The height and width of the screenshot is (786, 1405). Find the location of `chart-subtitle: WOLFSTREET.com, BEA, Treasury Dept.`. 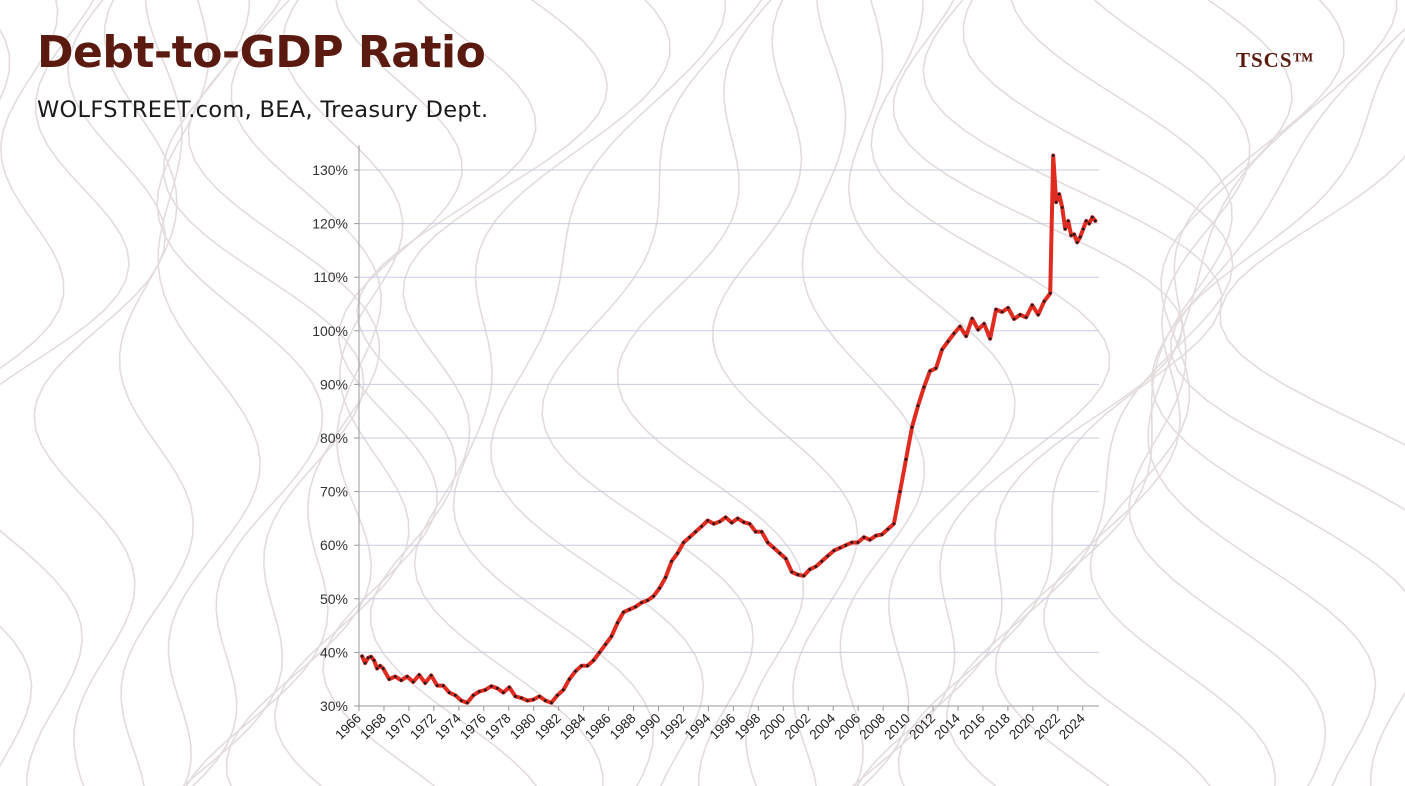

chart-subtitle: WOLFSTREET.com, BEA, Treasury Dept. is located at coordinates (263, 110).